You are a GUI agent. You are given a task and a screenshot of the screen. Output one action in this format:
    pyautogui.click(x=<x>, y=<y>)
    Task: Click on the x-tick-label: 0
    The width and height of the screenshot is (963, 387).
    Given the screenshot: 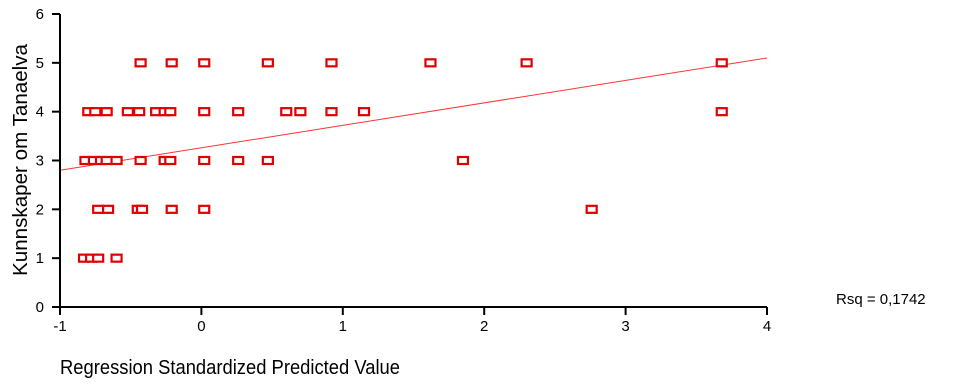 What is the action you would take?
    pyautogui.click(x=201, y=326)
    